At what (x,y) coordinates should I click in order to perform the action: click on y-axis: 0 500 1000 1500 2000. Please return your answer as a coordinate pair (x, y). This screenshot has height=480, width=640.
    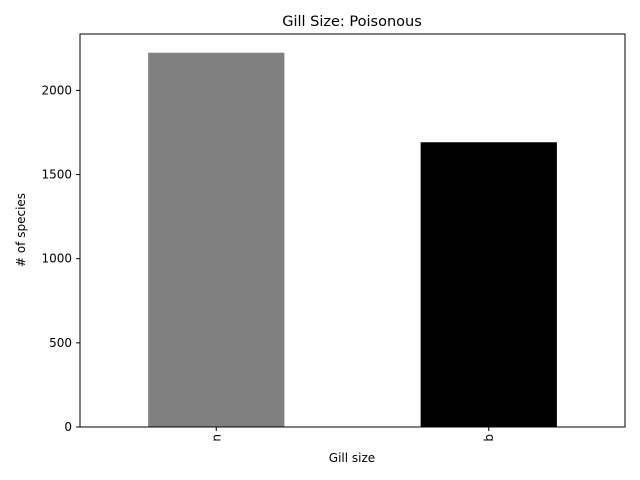
    Looking at the image, I should click on (60, 258).